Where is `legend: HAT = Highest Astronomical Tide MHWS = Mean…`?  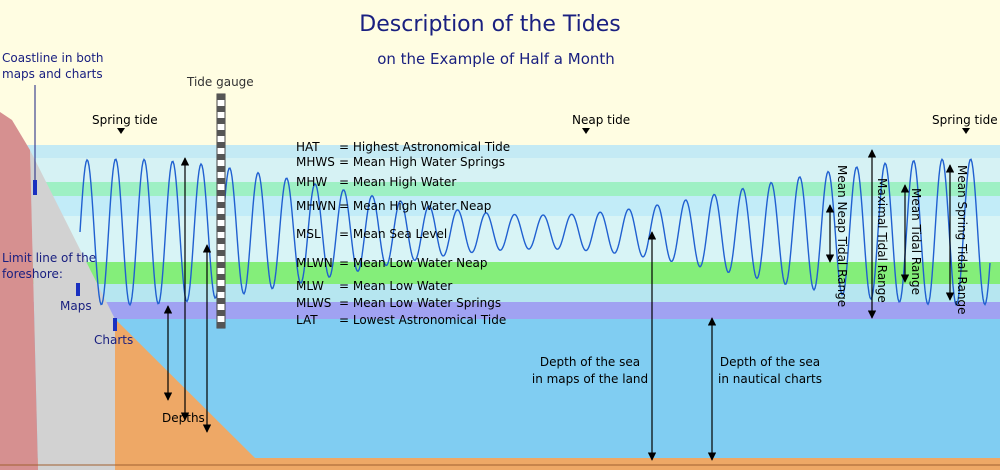
legend: HAT = Highest Astronomical Tide MHWS = Mean… is located at coordinates (403, 233).